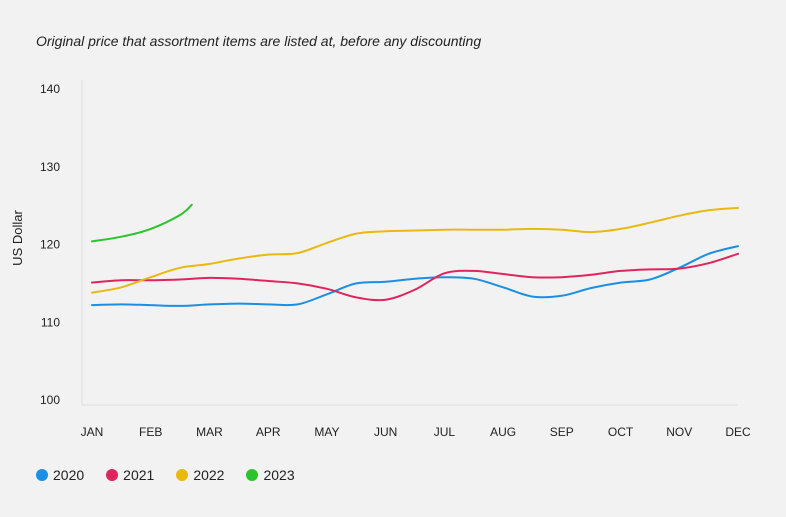 This screenshot has width=786, height=517. I want to click on legend-item-2023: 2023, so click(270, 475).